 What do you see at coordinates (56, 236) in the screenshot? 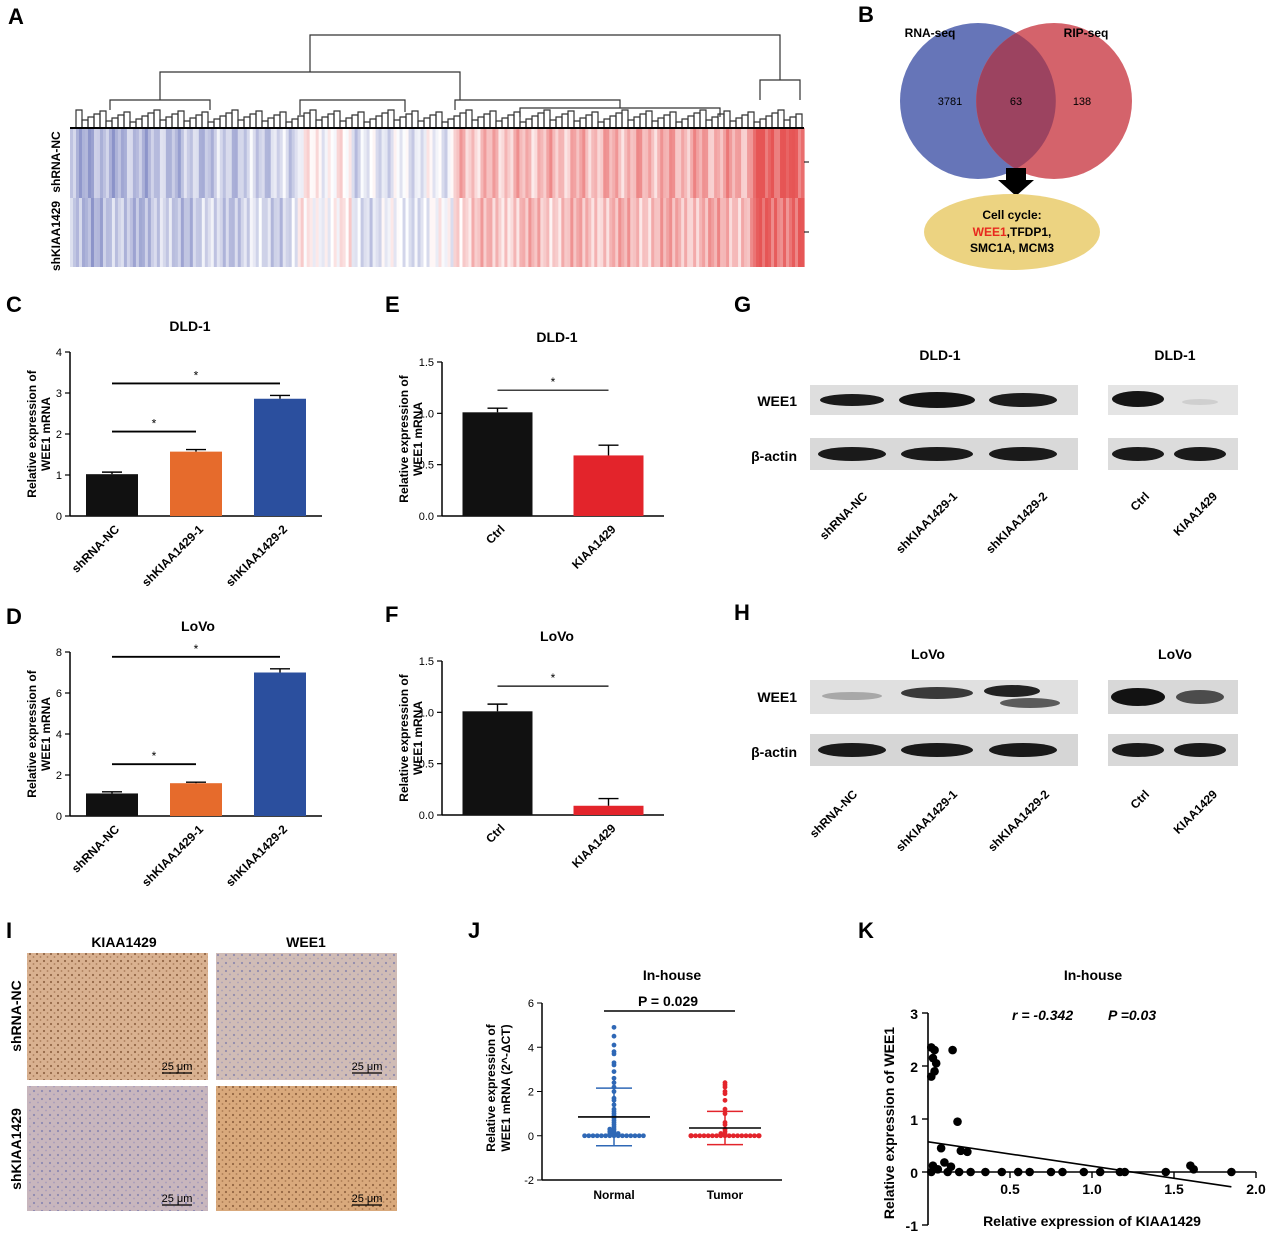
I see `heatmap-row-label-2: shKIAA1429` at bounding box center [56, 236].